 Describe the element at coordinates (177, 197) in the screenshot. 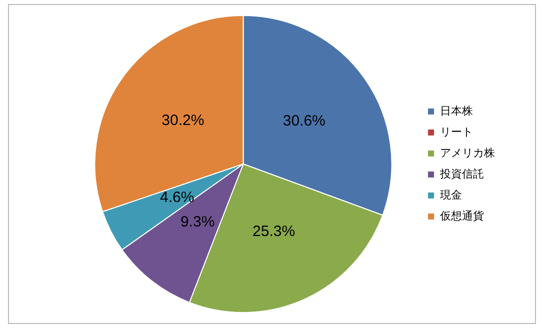

I see `data-label: 4.6%` at that location.